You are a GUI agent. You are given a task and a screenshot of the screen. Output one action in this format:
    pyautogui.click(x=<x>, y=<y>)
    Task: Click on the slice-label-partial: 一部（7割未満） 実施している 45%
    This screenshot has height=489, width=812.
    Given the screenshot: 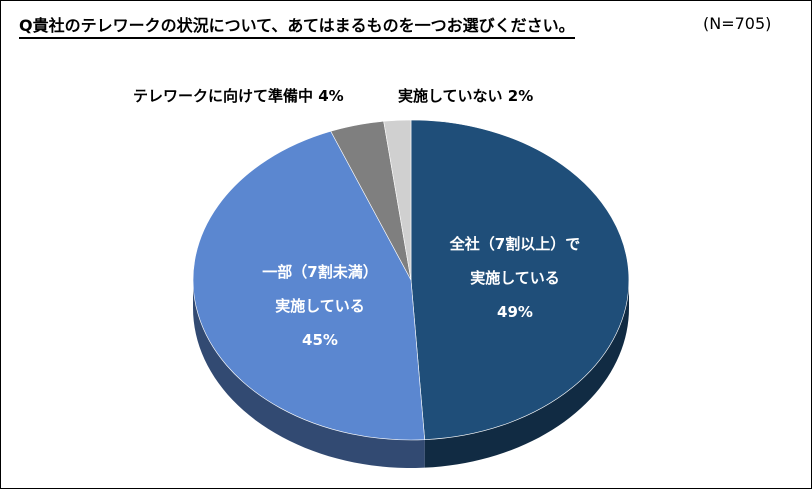 What is the action you would take?
    pyautogui.click(x=320, y=306)
    